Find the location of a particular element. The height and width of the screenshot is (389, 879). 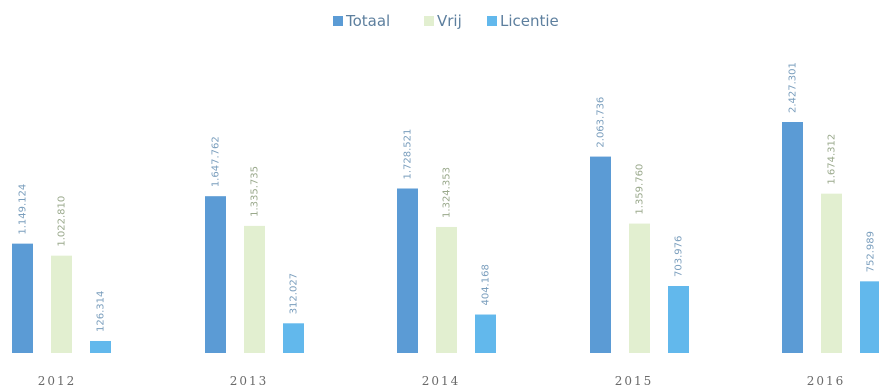

value-label-vrij-2015: 1.359.760 is located at coordinates (640, 189).